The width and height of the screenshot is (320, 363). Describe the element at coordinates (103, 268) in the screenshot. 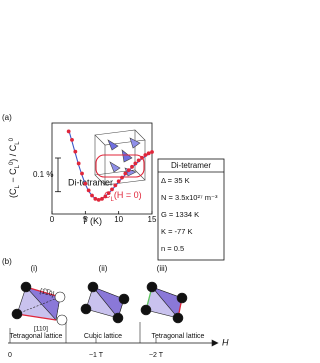

I see `subpanel-label: (ii)` at that location.